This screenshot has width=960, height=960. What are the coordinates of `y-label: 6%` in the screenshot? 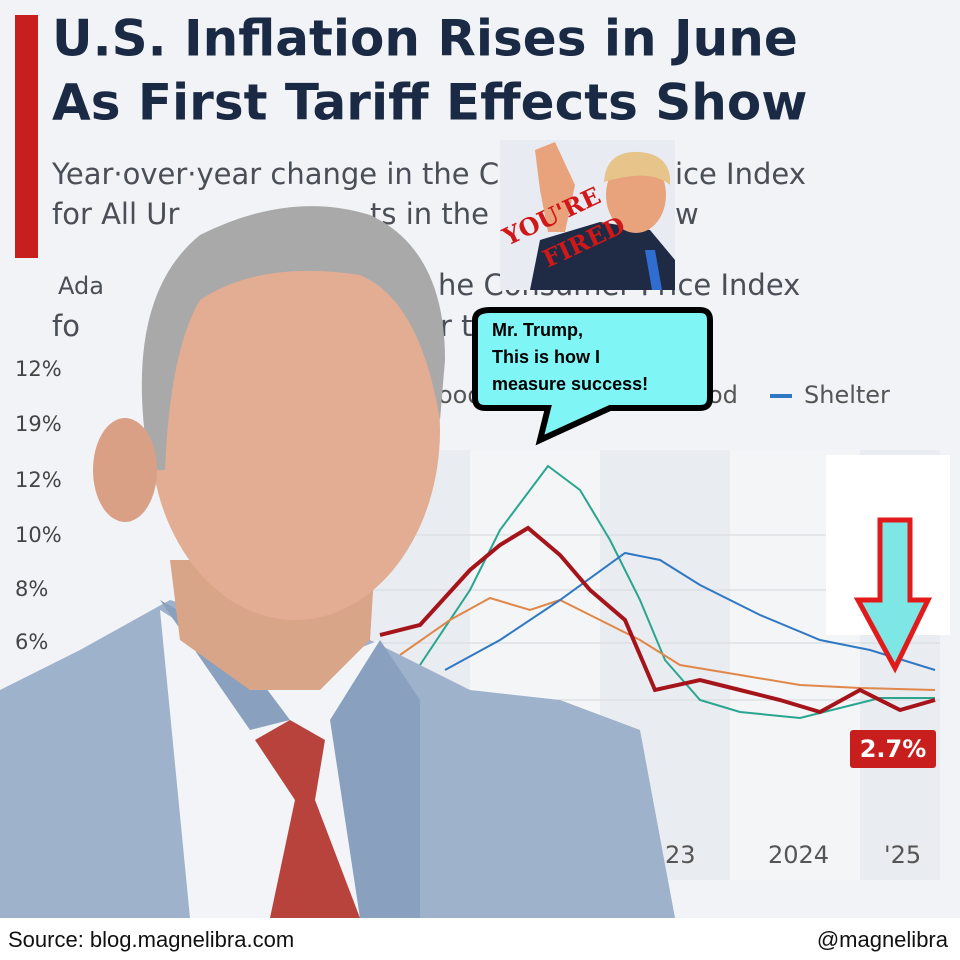 It's located at (31, 642).